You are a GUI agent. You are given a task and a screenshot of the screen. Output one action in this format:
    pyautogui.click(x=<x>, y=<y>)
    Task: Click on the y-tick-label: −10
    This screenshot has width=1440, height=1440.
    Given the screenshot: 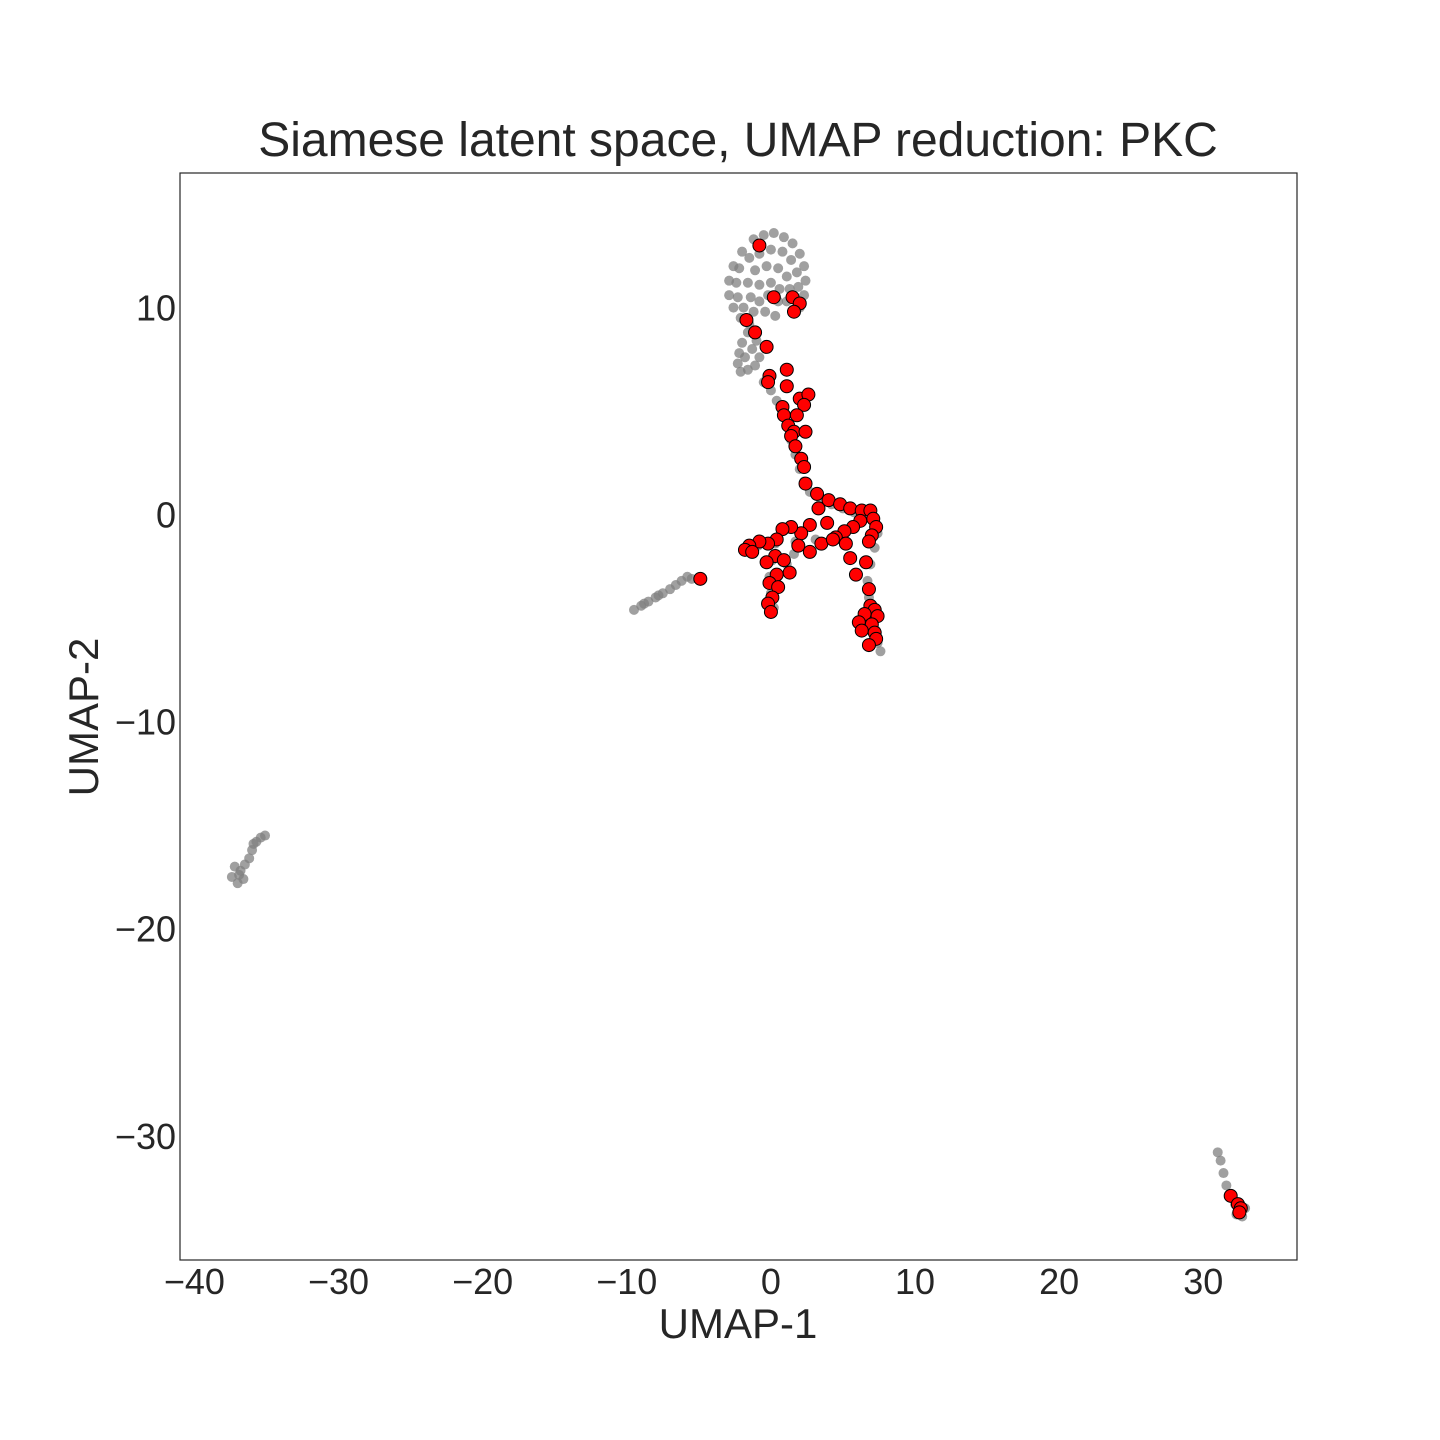 What is the action you would take?
    pyautogui.click(x=145, y=722)
    